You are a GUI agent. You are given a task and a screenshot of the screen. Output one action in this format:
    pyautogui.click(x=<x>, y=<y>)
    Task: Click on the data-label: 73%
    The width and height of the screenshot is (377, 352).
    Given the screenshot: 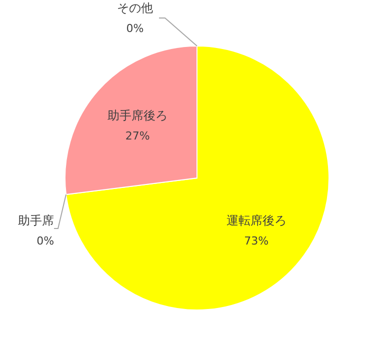 What is the action you would take?
    pyautogui.click(x=256, y=241)
    